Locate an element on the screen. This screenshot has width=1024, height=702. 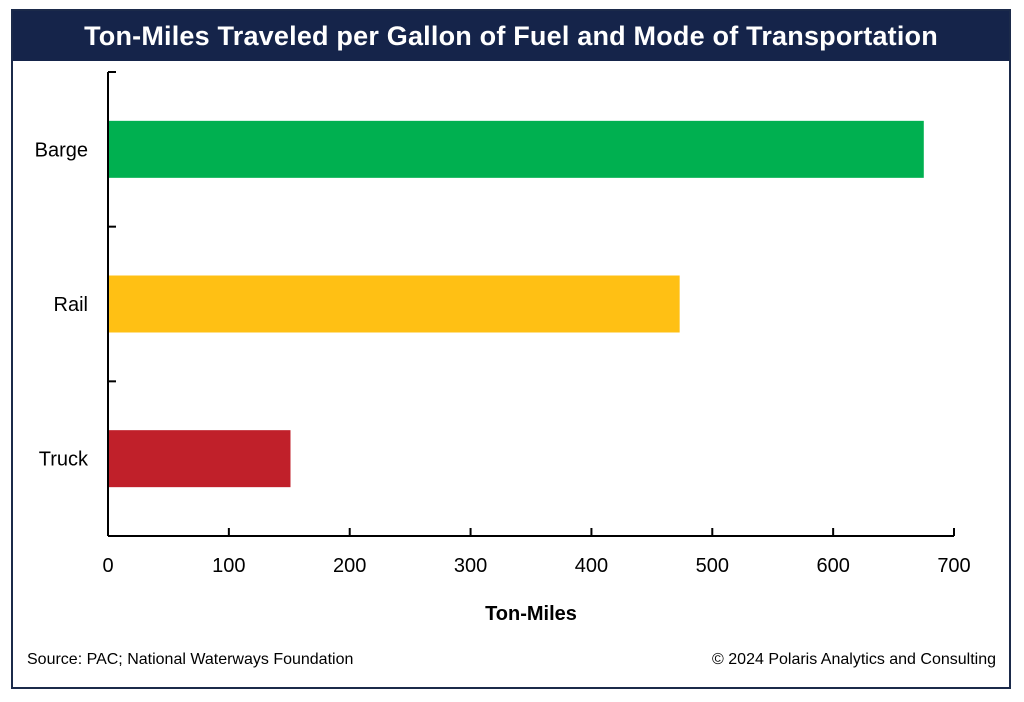
x-tick-label: 400 is located at coordinates (591, 566).